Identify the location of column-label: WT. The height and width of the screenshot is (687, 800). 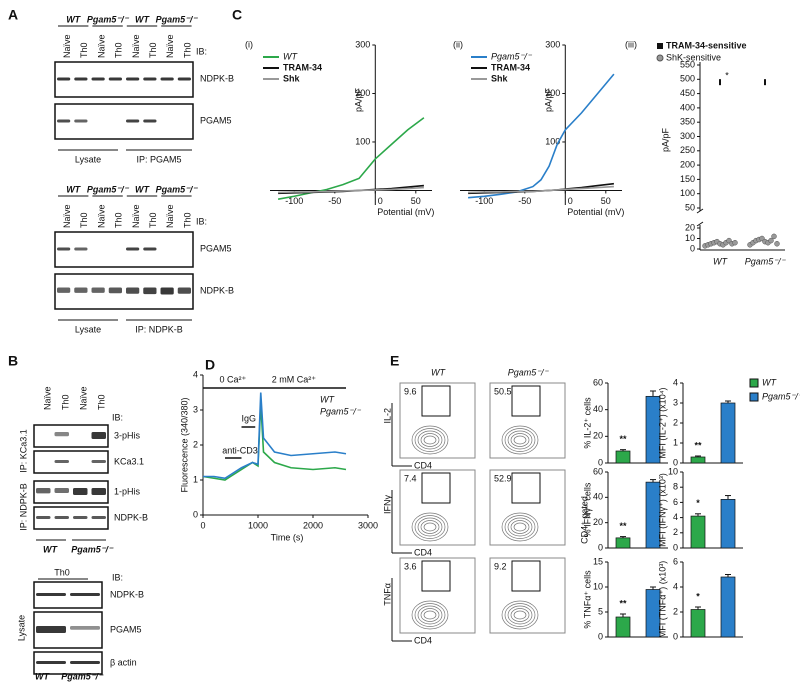
(438, 372).